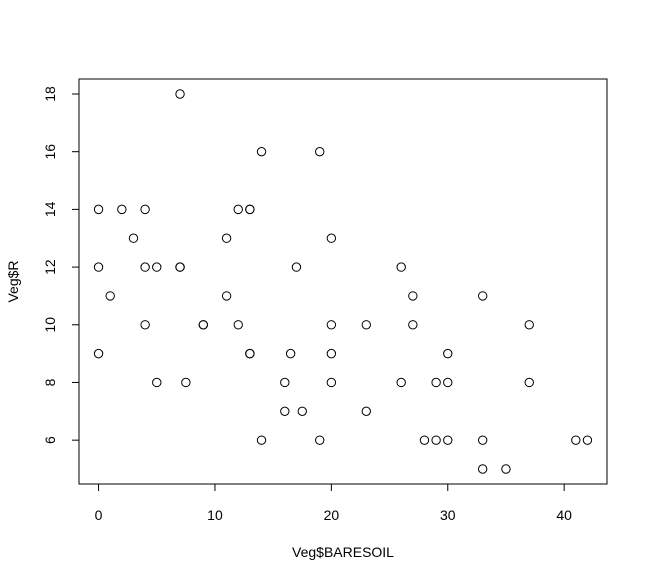 This screenshot has height=583, width=648. Describe the element at coordinates (50, 440) in the screenshot. I see `y-tick-label: 6` at that location.